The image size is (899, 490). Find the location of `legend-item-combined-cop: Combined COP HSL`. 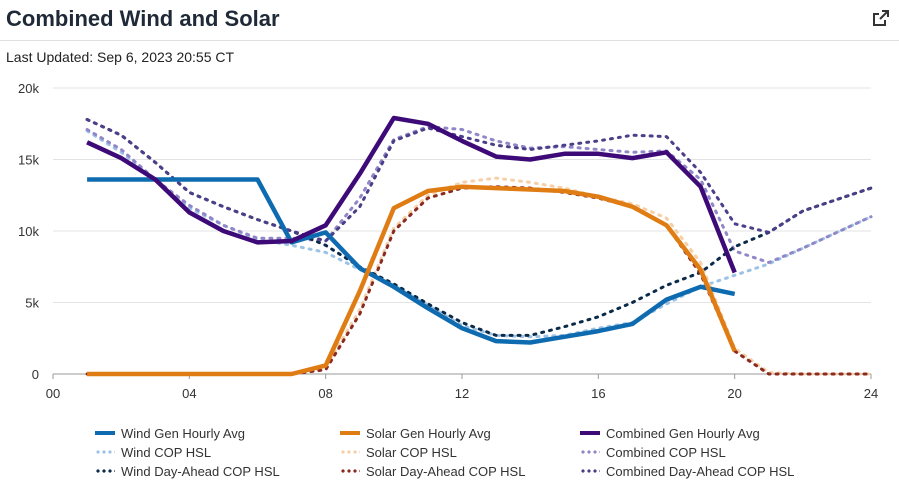

legend-item-combined-cop: Combined COP HSL is located at coordinates (653, 452).